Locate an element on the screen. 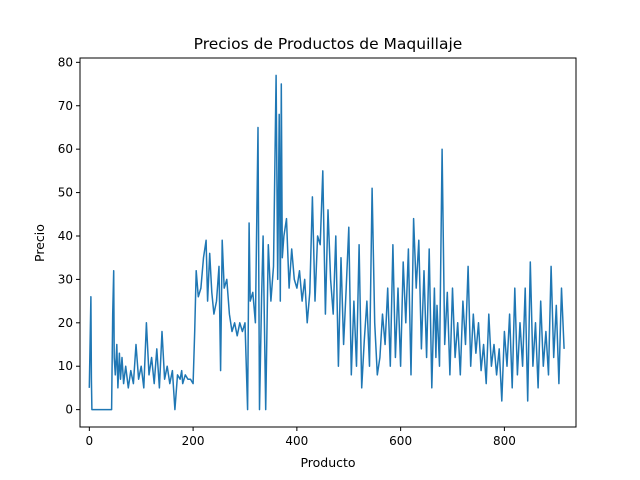  x-axis-label: Producto is located at coordinates (327, 462).